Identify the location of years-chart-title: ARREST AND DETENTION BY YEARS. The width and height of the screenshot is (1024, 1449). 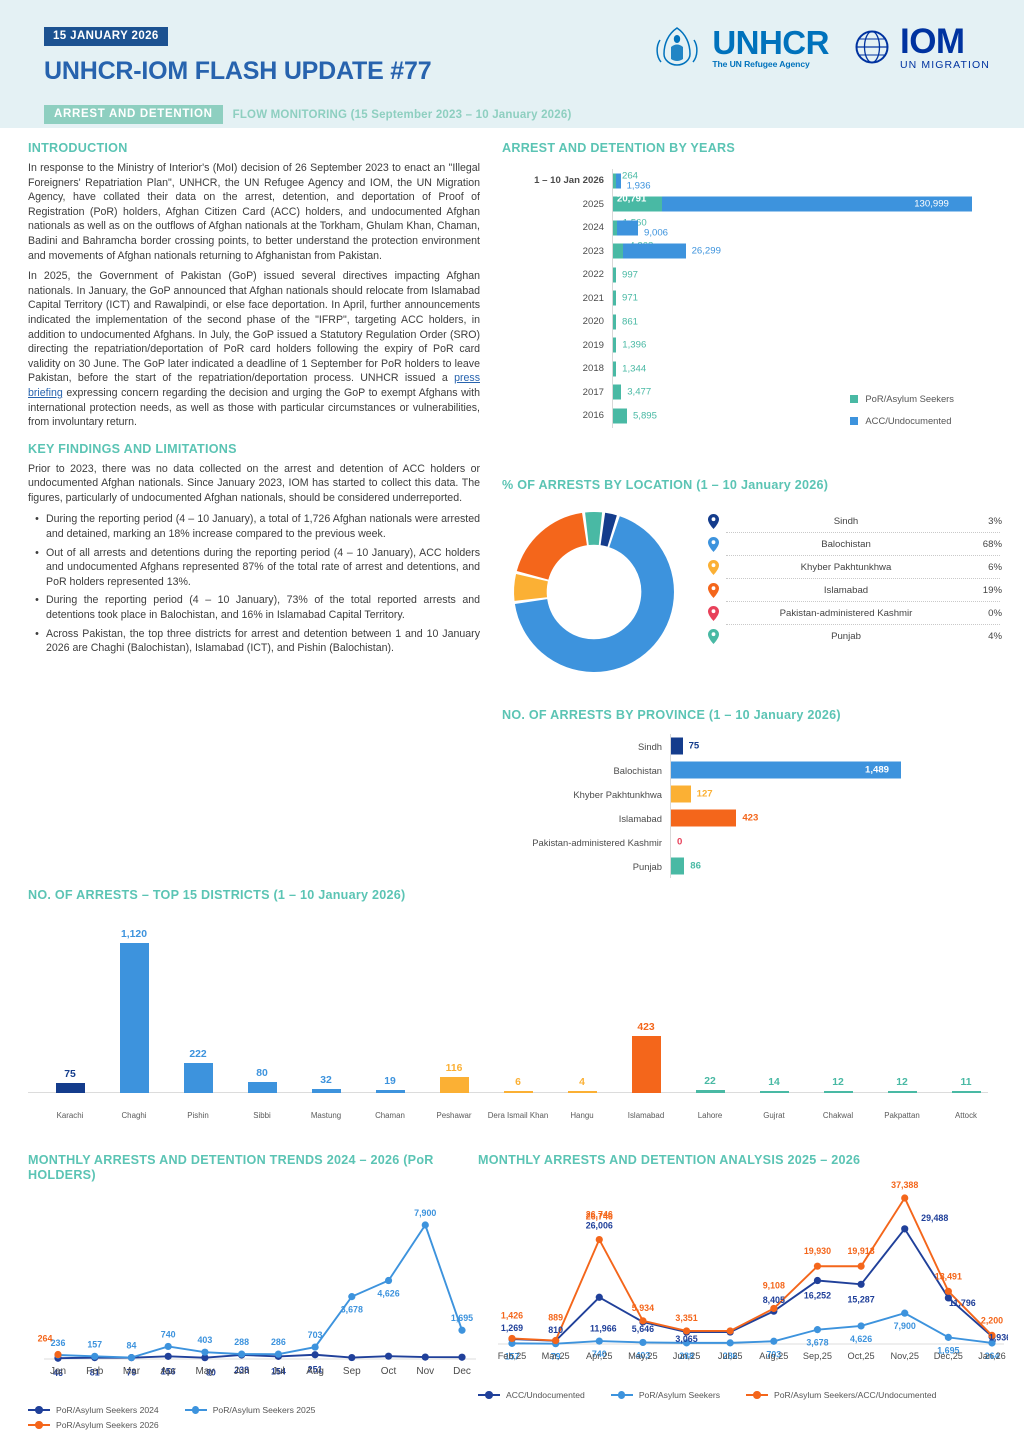
(619, 148).